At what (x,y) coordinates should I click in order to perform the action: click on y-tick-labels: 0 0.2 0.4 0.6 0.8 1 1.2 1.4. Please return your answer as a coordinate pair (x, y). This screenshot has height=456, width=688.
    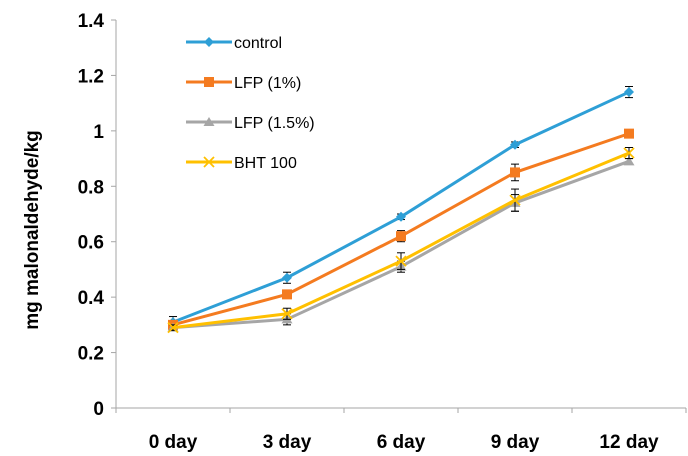
    Looking at the image, I should click on (91, 215).